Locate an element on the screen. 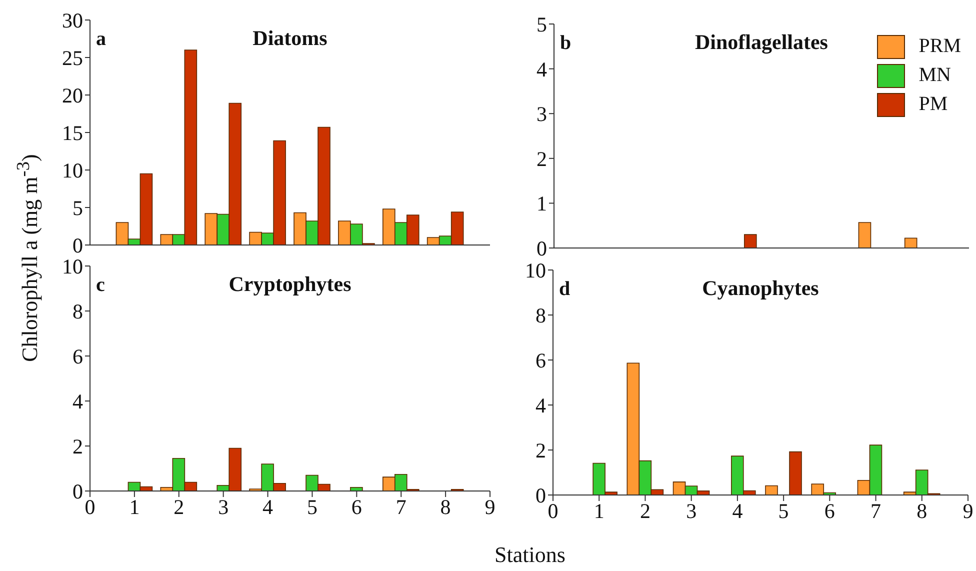  y-tick-label: 1 is located at coordinates (541, 204).